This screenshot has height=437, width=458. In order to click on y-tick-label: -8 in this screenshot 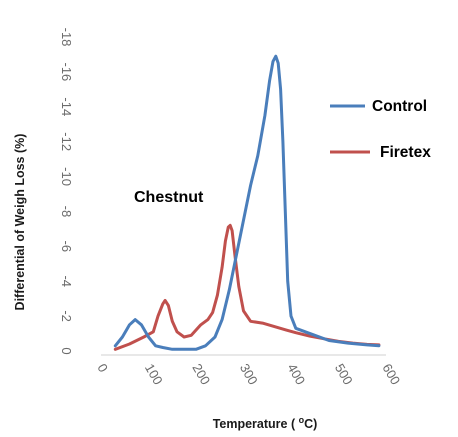, I will do `click(66, 212)`.